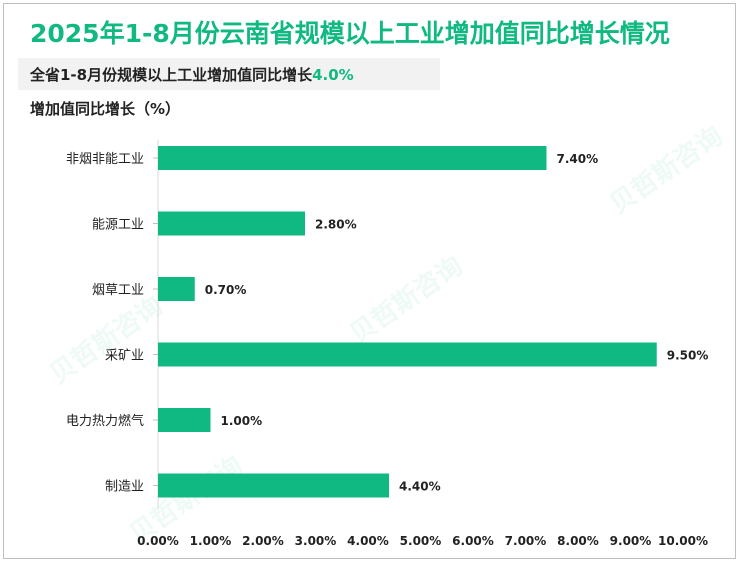  Describe the element at coordinates (118, 290) in the screenshot. I see `category-label: 烟草工业` at that location.